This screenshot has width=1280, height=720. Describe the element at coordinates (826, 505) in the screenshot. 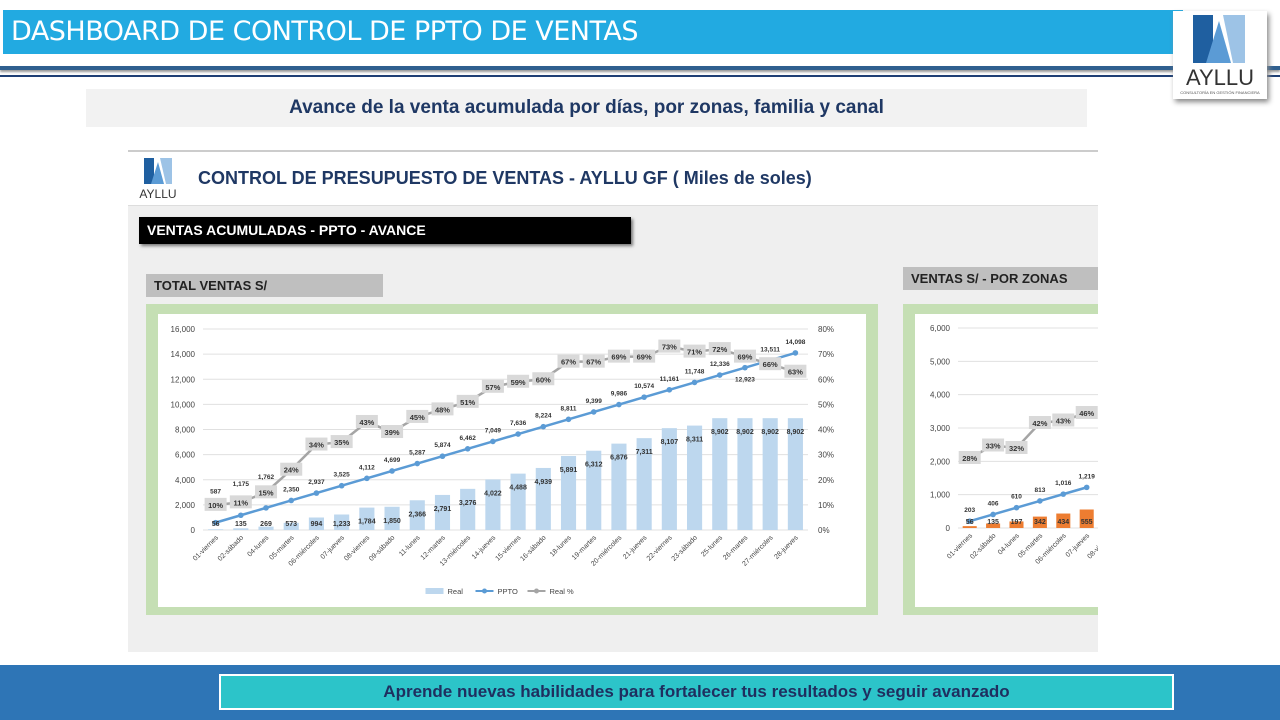

I see `y2-tick-label: 10%` at that location.